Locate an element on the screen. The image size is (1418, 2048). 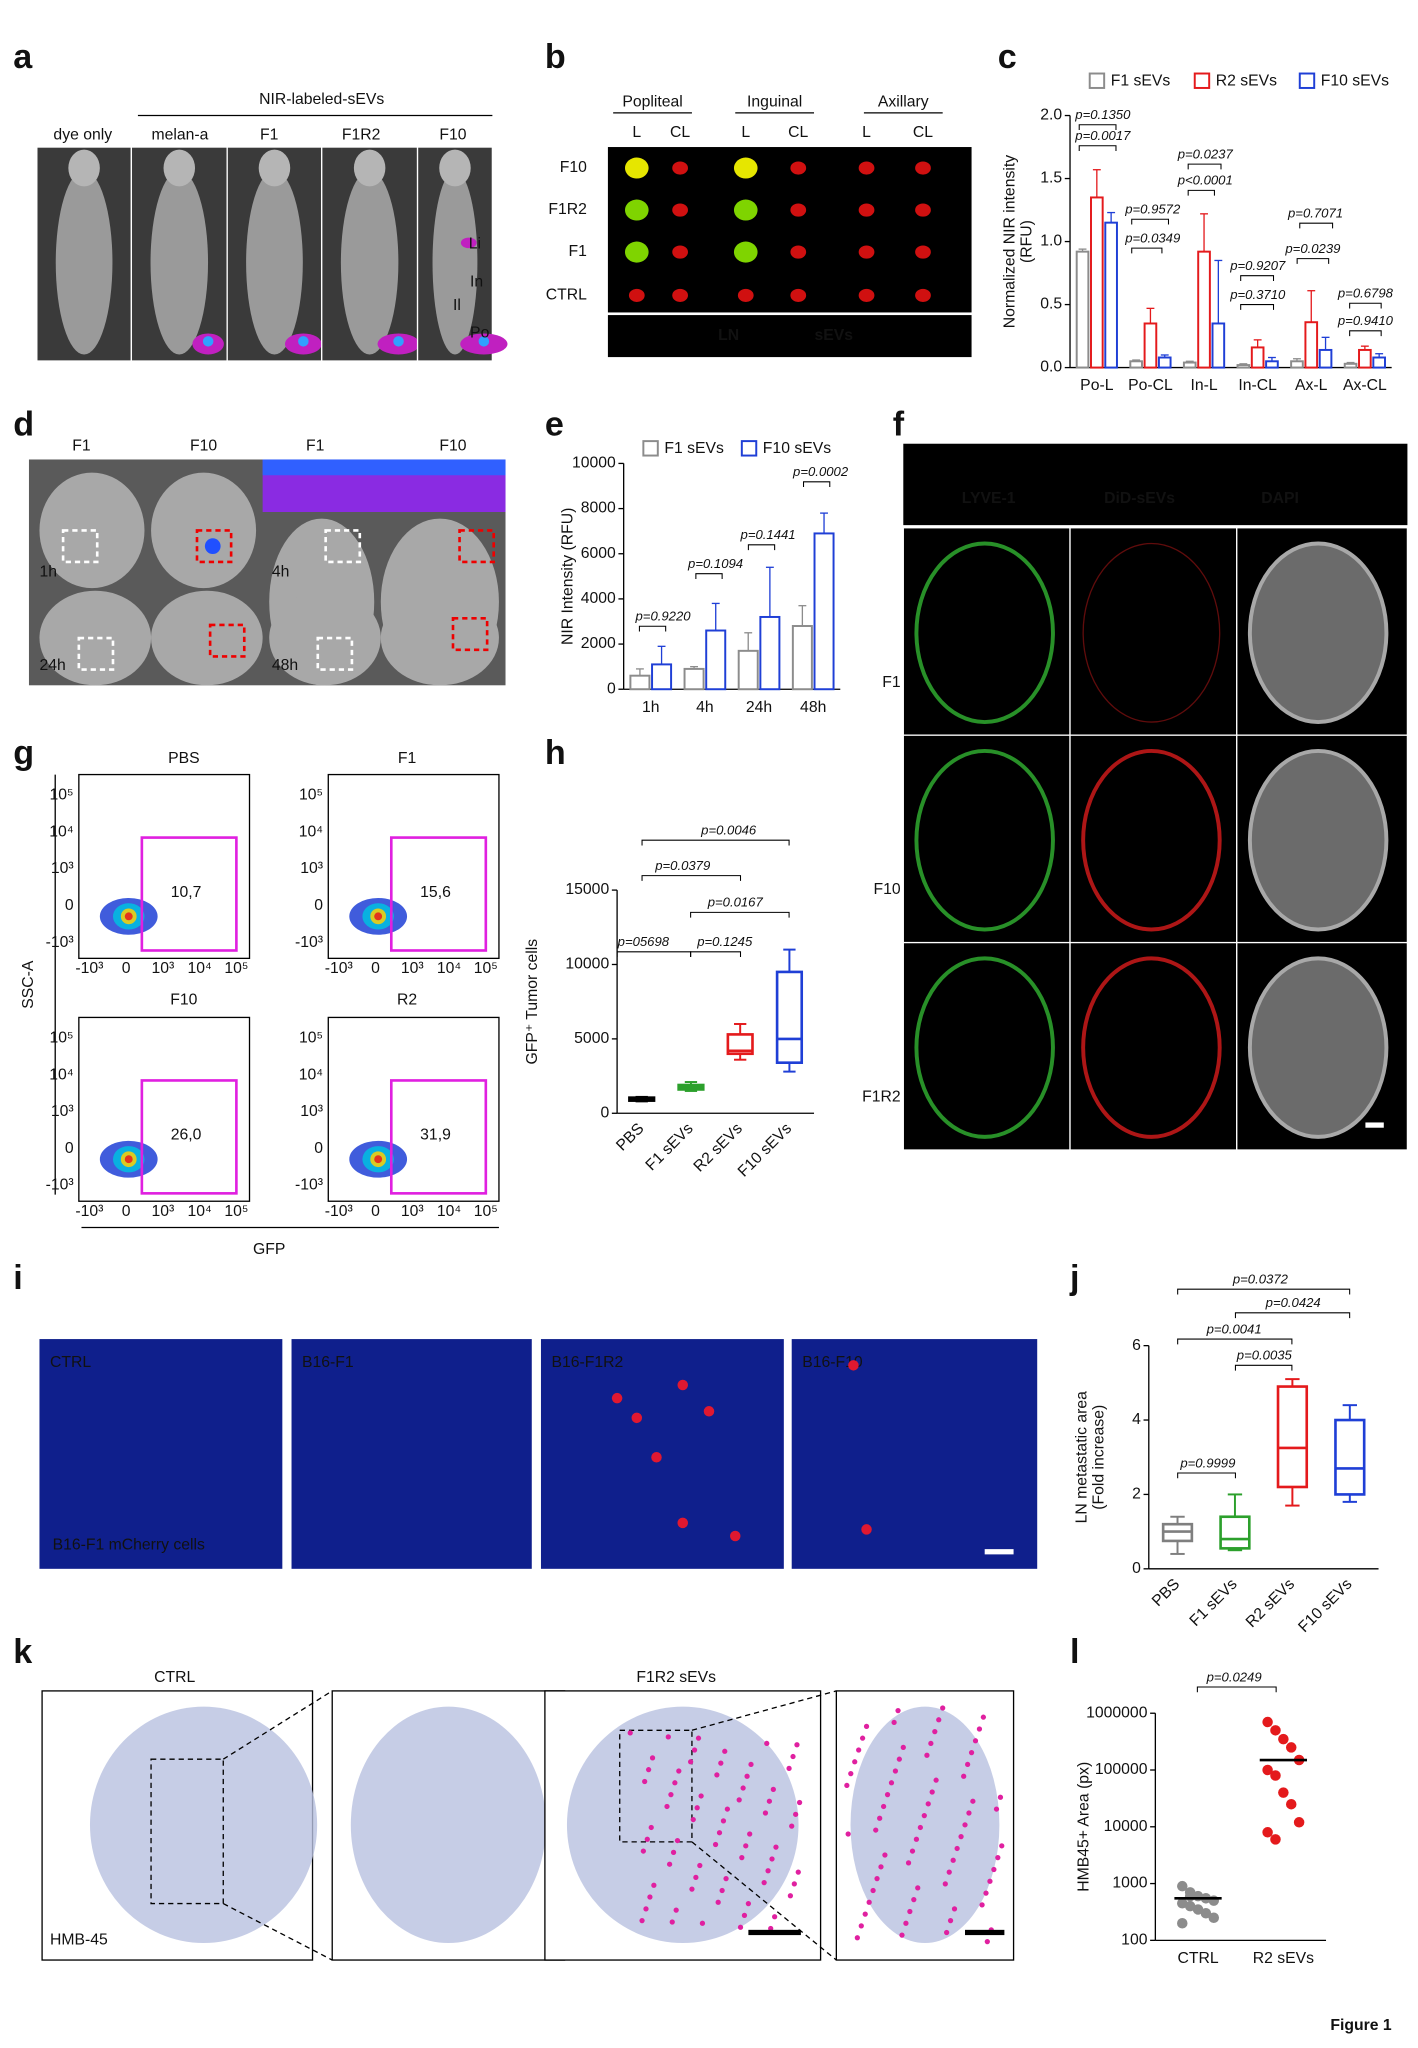
panel-letter: l is located at coordinates (1074, 1652).